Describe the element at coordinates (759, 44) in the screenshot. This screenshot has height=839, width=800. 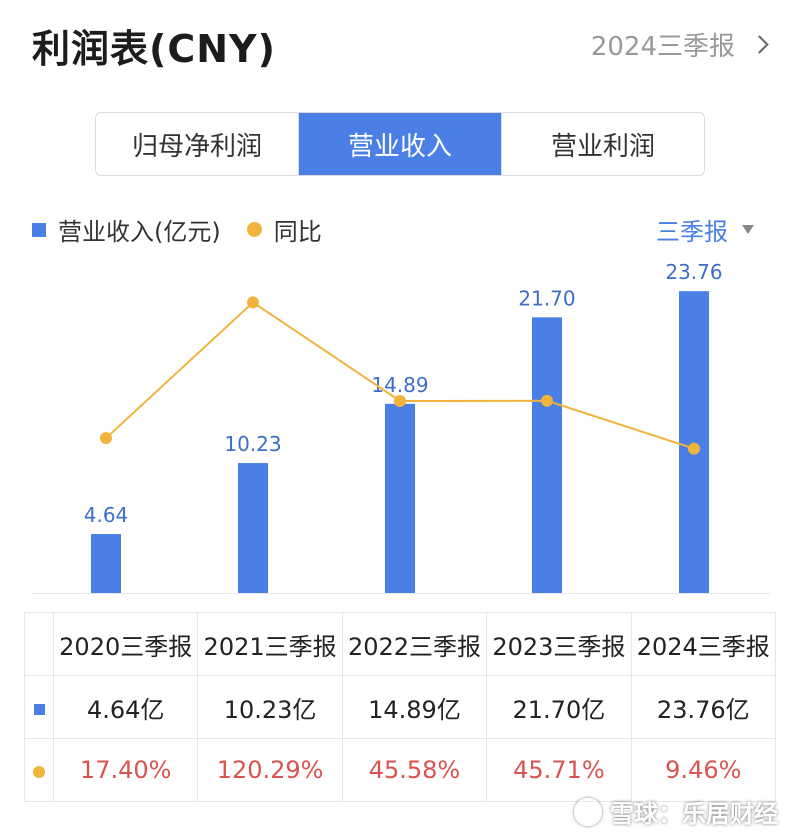
I see `chevron-right-icon` at that location.